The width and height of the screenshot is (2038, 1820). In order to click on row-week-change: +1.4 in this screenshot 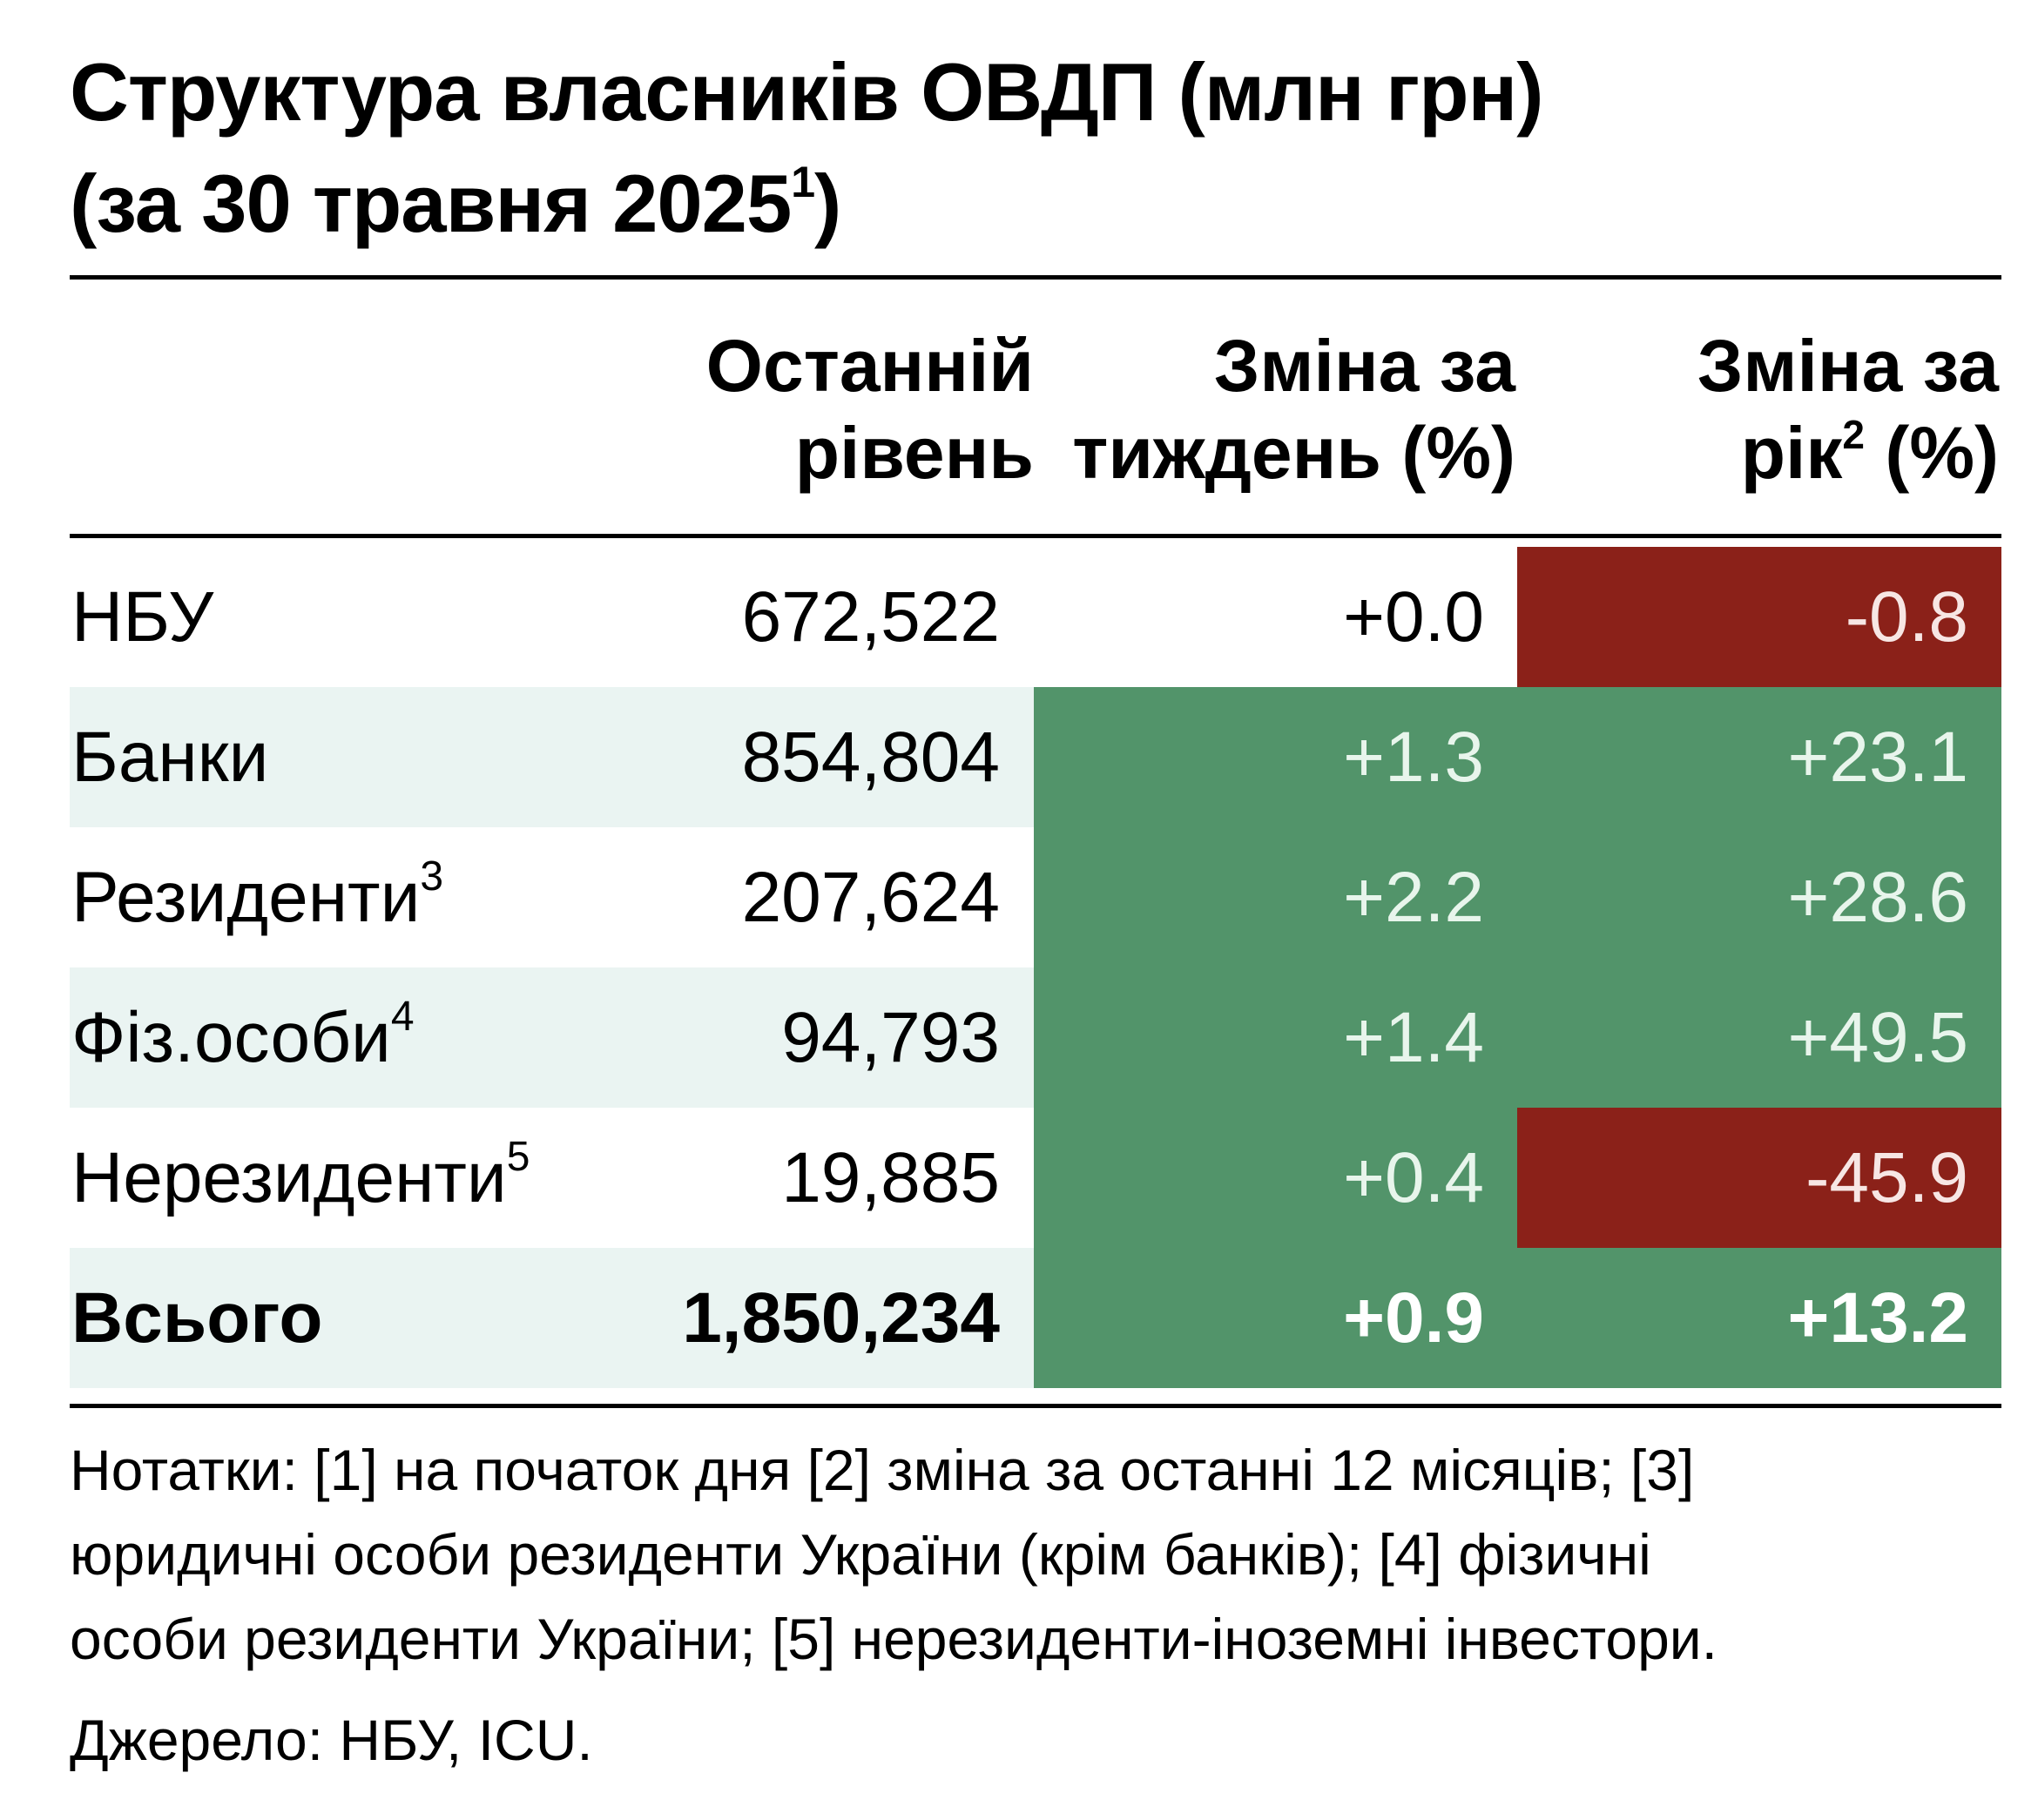, I will do `click(1275, 1037)`.